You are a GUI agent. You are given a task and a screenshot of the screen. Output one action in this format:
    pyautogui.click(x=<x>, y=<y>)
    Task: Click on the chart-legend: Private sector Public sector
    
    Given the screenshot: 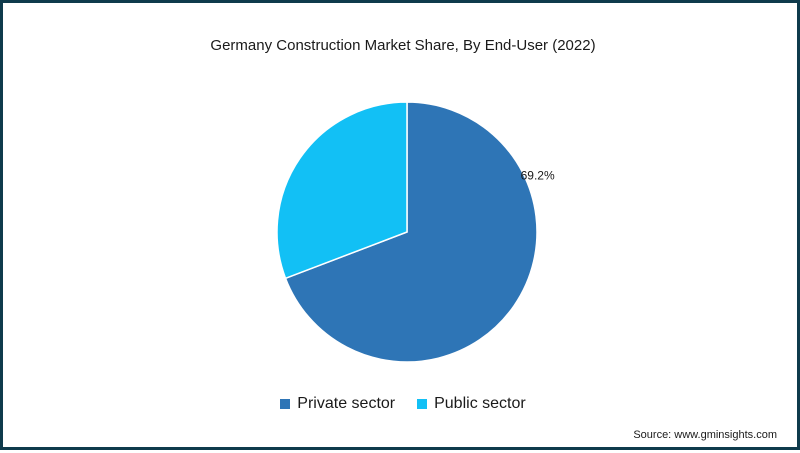 What is the action you would take?
    pyautogui.click(x=401, y=404)
    